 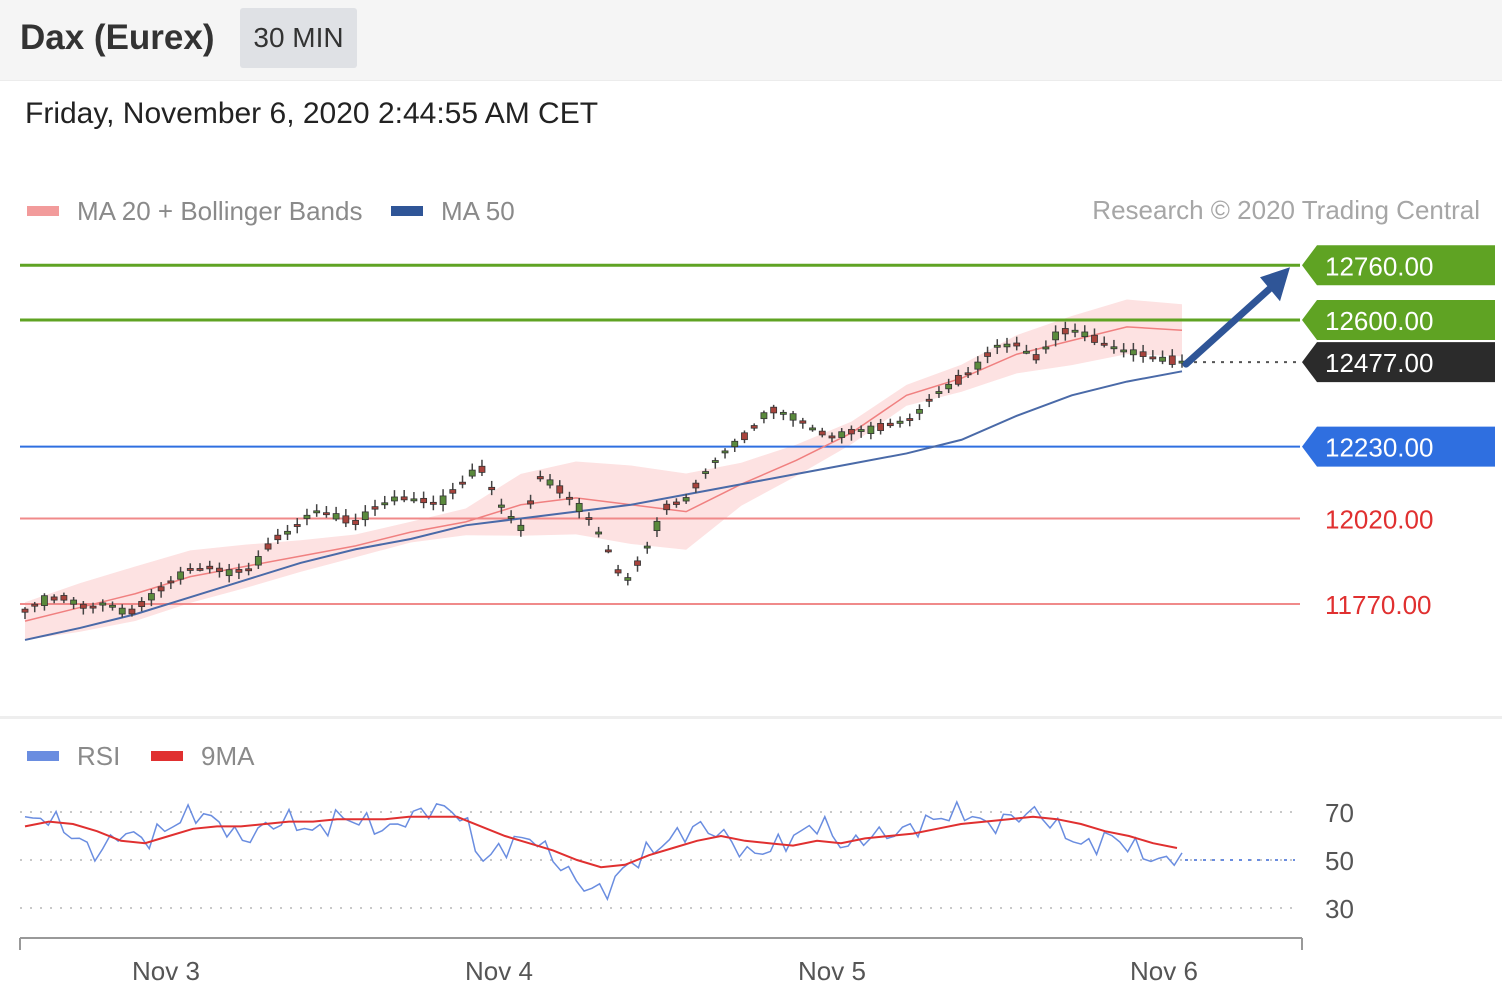 What do you see at coordinates (228, 756) in the screenshot?
I see `legend-label-9ma: 9MA` at bounding box center [228, 756].